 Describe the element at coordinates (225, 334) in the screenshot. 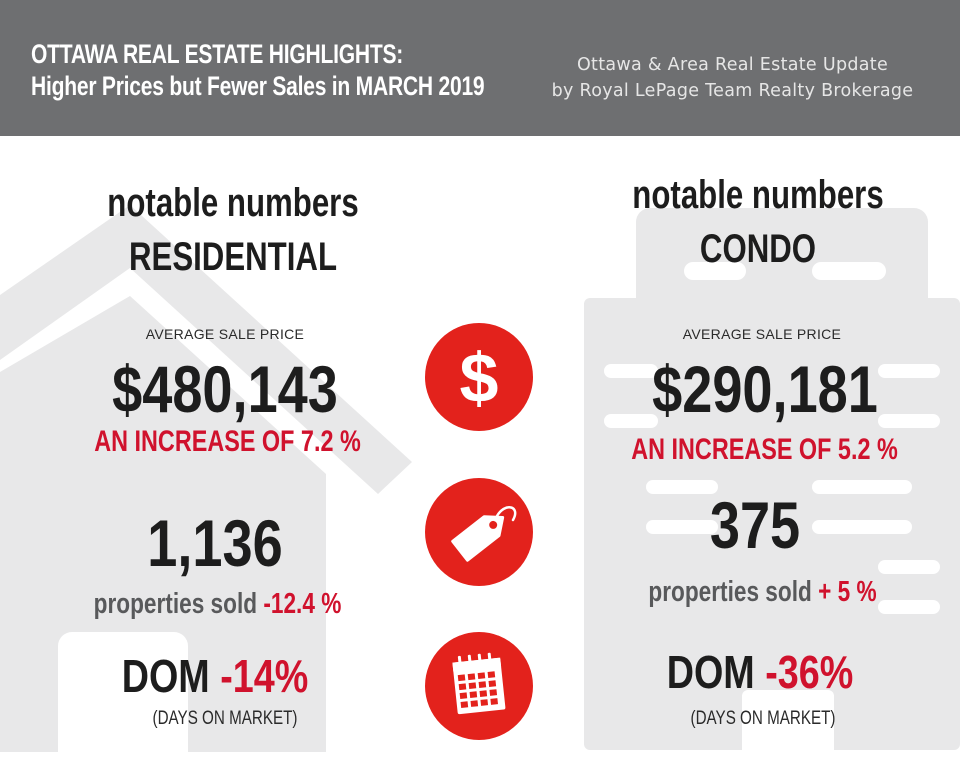

I see `residential-avg-price-label: AVERAGE SALE PRICE` at that location.